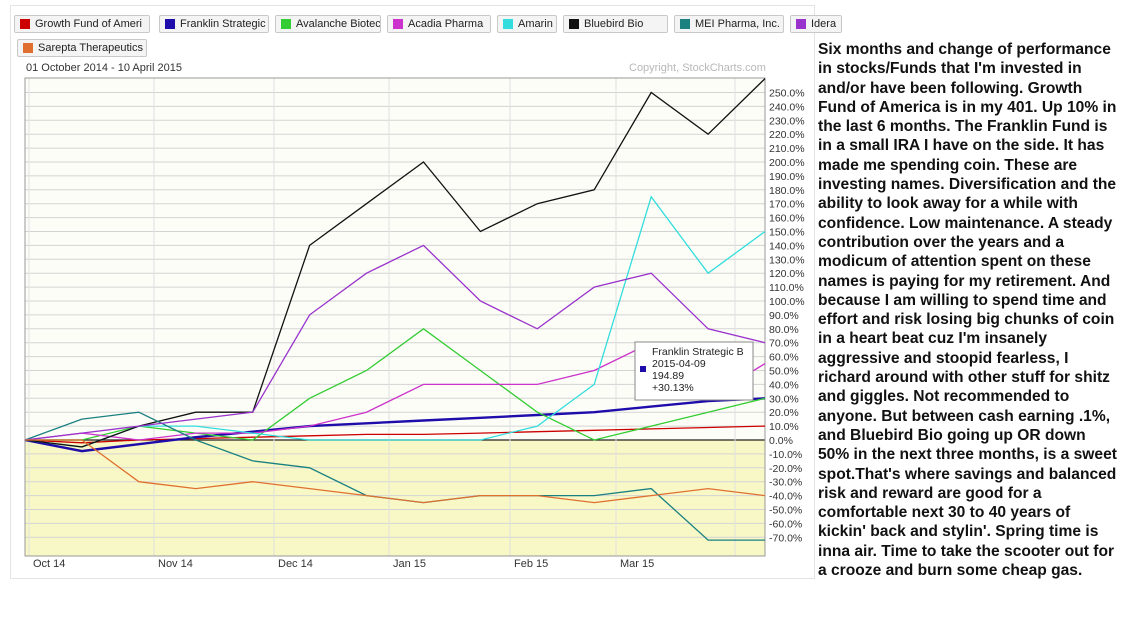 The image size is (1144, 639). I want to click on tooltip-text: +30.13%, so click(673, 388).